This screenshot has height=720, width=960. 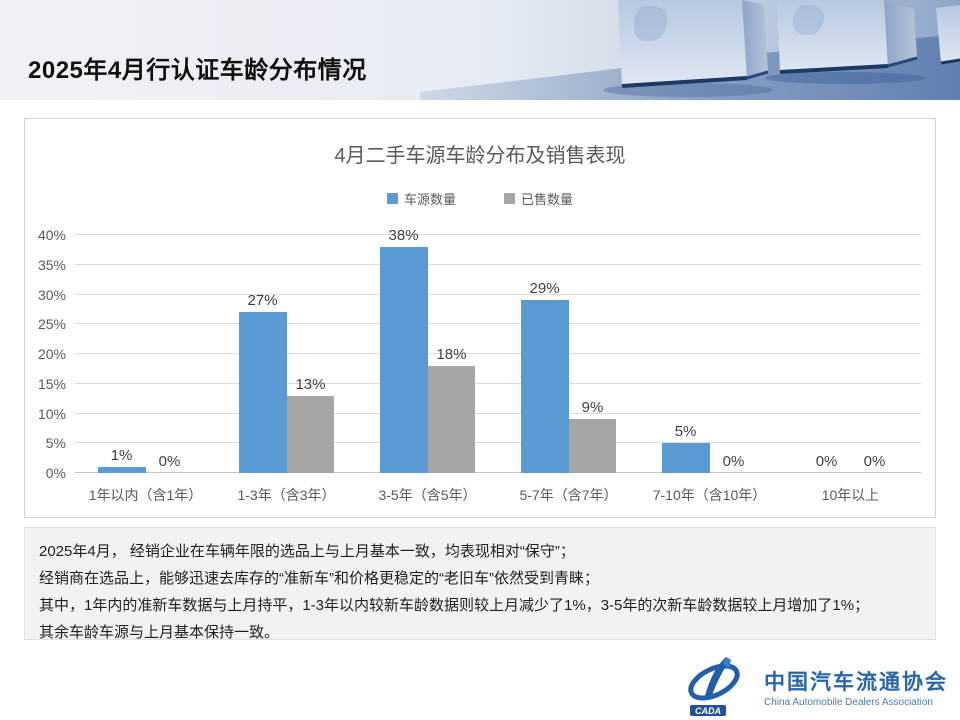 I want to click on bar-wrap: 29%, so click(x=544, y=354).